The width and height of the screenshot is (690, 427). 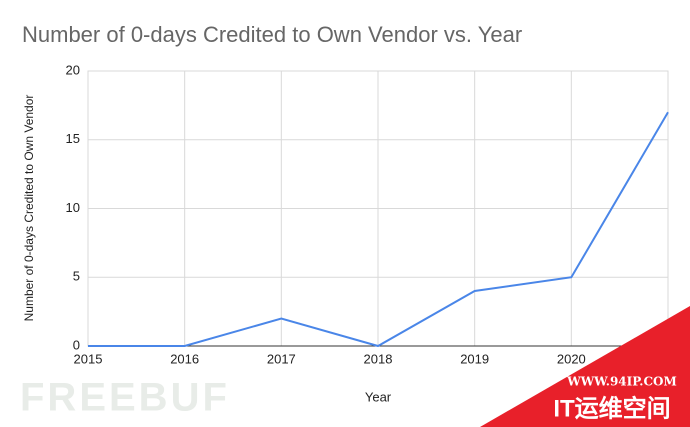 I want to click on x-tick-label: 2018, so click(x=378, y=358).